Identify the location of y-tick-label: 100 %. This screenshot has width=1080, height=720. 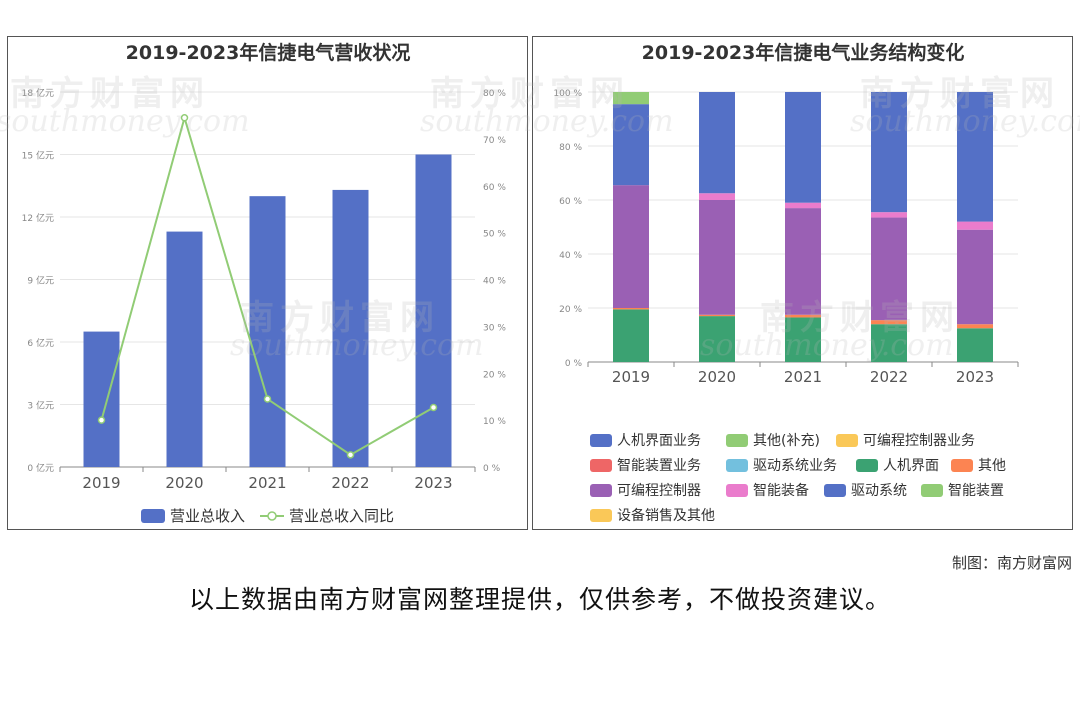
(567, 94).